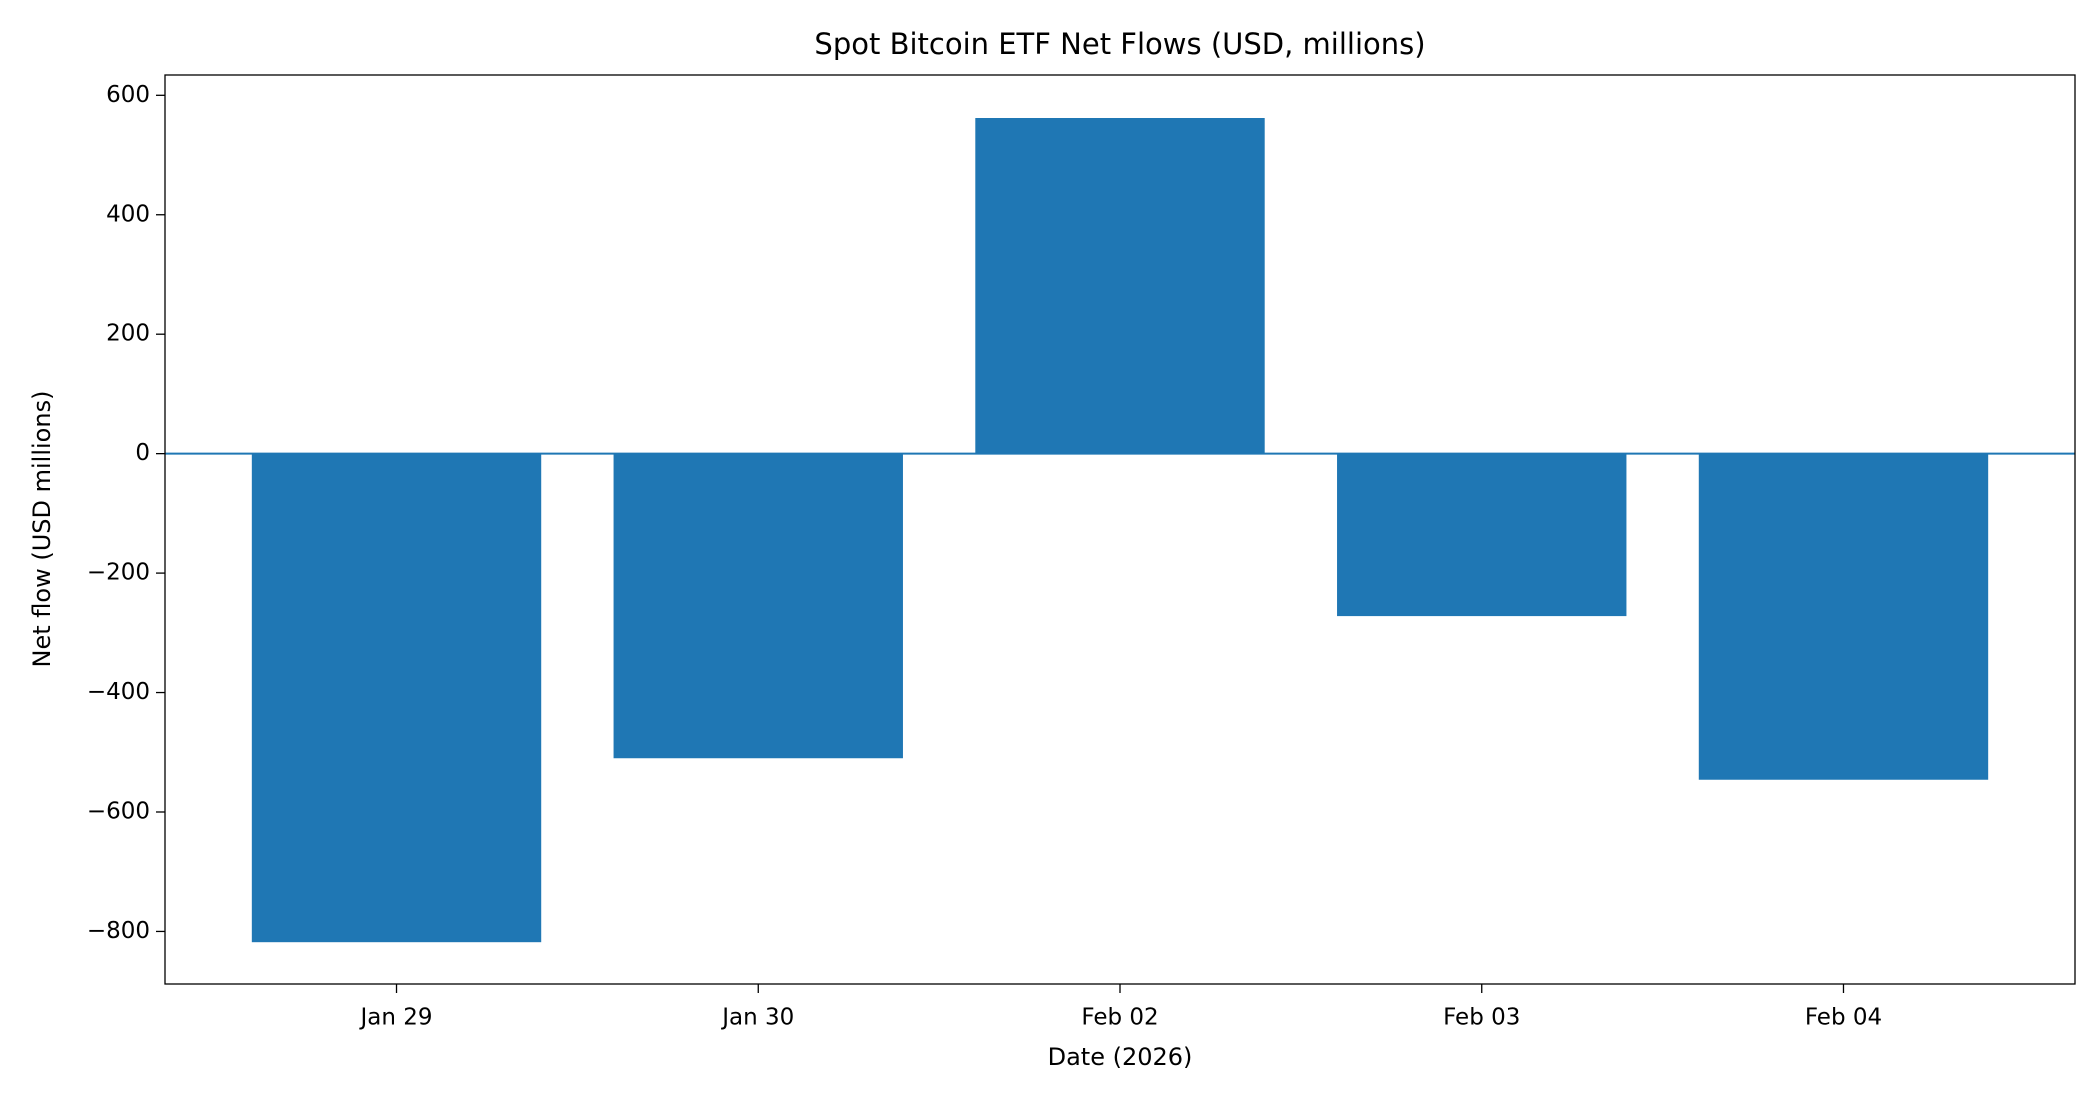 Image resolution: width=2100 pixels, height=1100 pixels. What do you see at coordinates (128, 334) in the screenshot?
I see `y-tick-label: 200` at bounding box center [128, 334].